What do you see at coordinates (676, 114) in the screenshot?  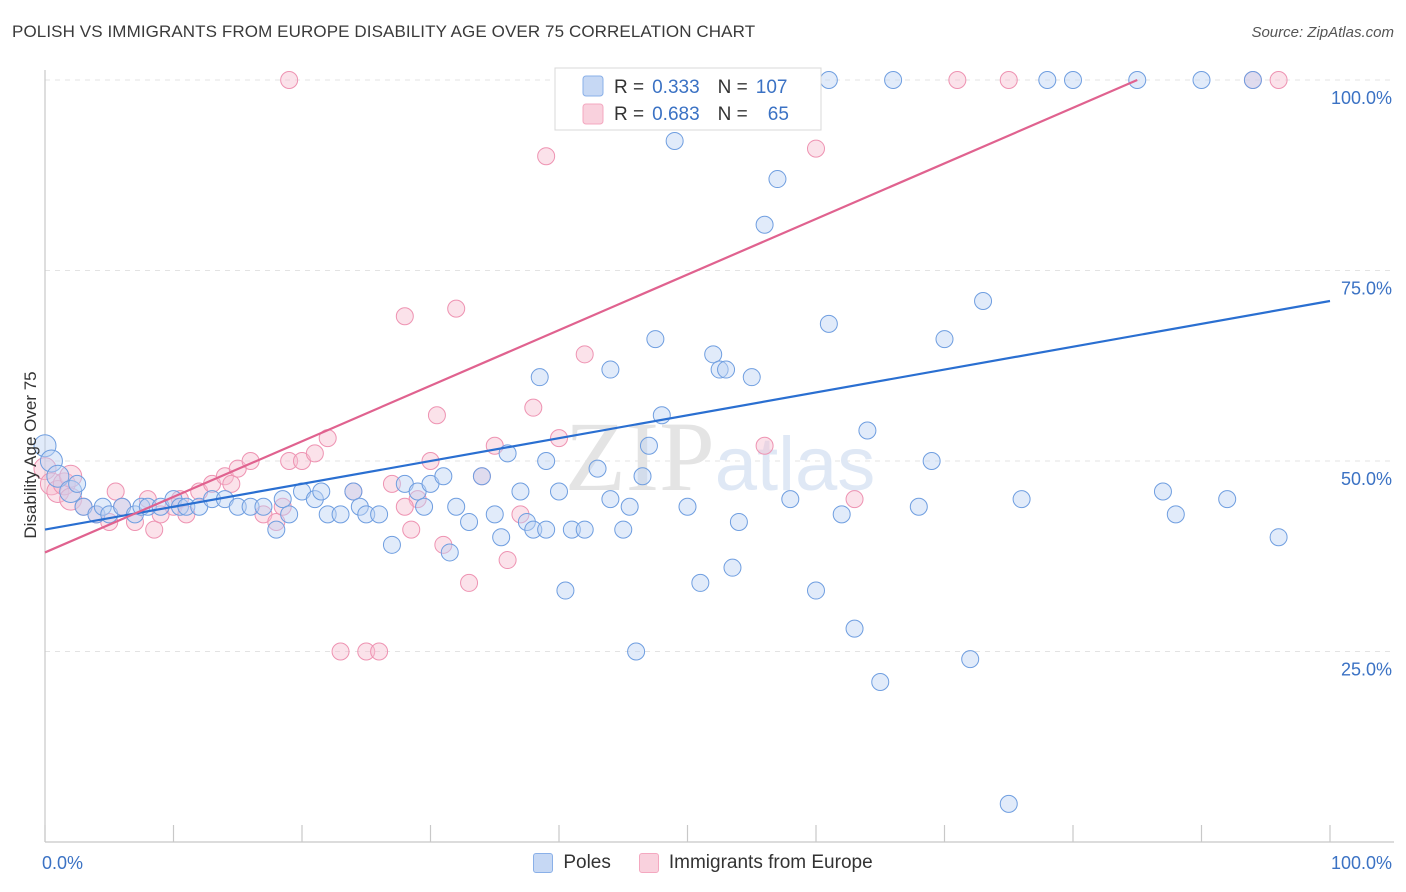 I see `legend-r-immigrants: 0.683` at bounding box center [676, 114].